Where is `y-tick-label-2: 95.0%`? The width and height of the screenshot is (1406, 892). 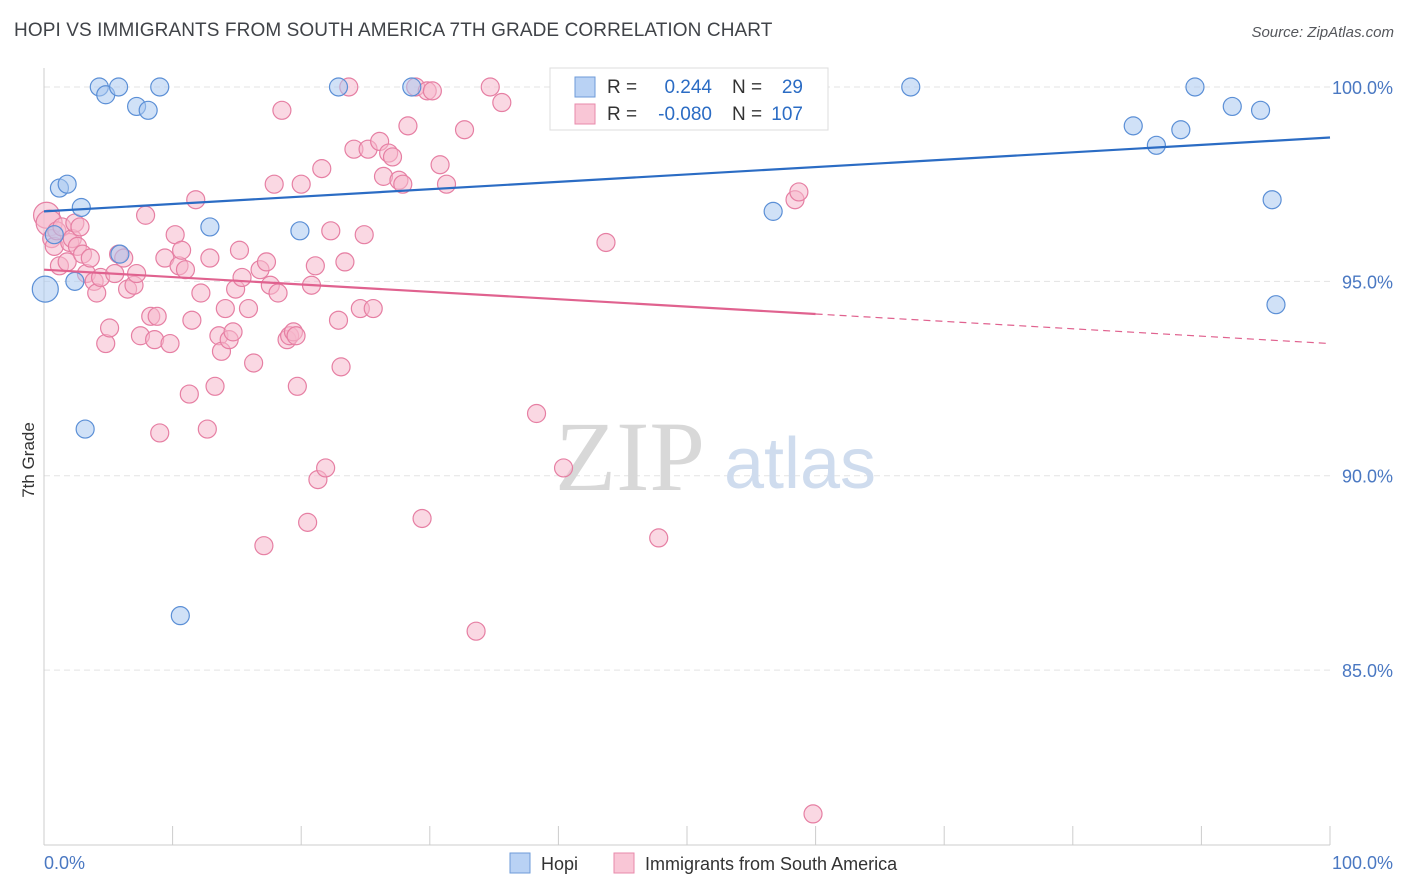
y-tick-label-2: 95.0% is located at coordinates (1367, 282).